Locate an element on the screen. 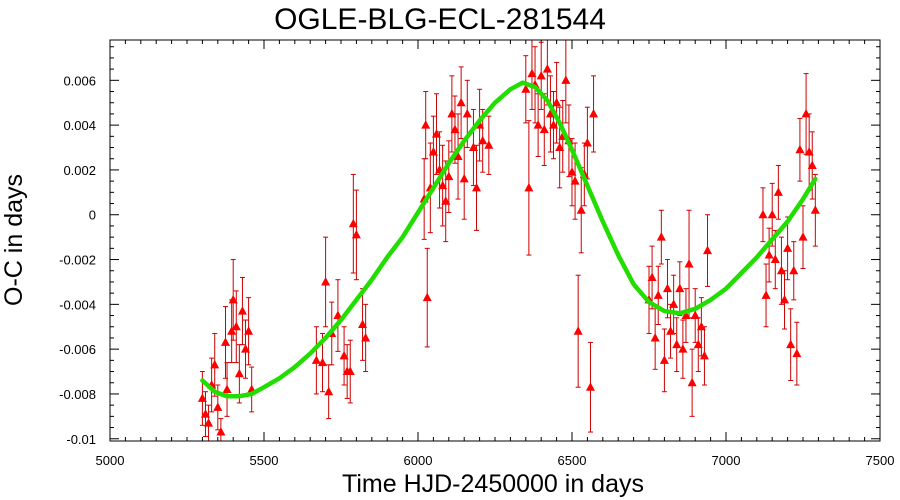  y-tick-label: 0 is located at coordinates (92, 215).